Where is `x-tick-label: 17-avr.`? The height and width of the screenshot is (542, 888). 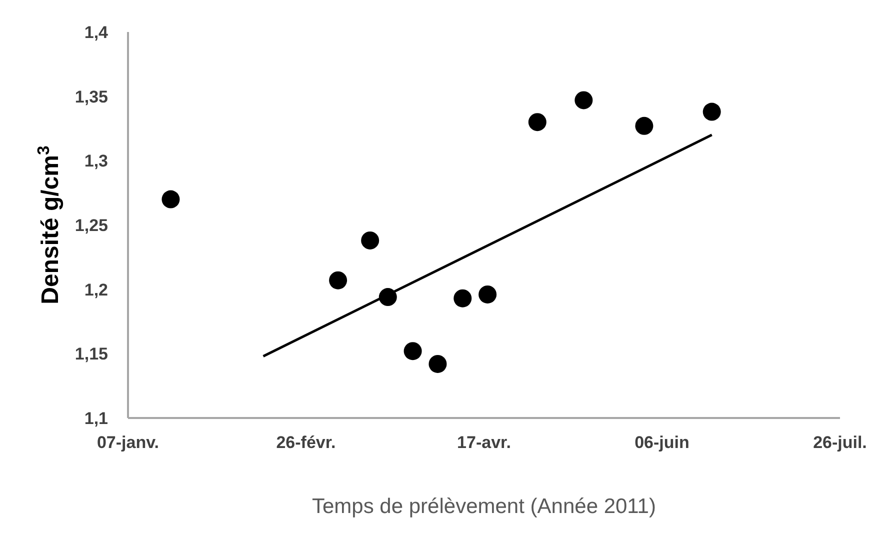
x-tick-label: 17-avr. is located at coordinates (484, 442).